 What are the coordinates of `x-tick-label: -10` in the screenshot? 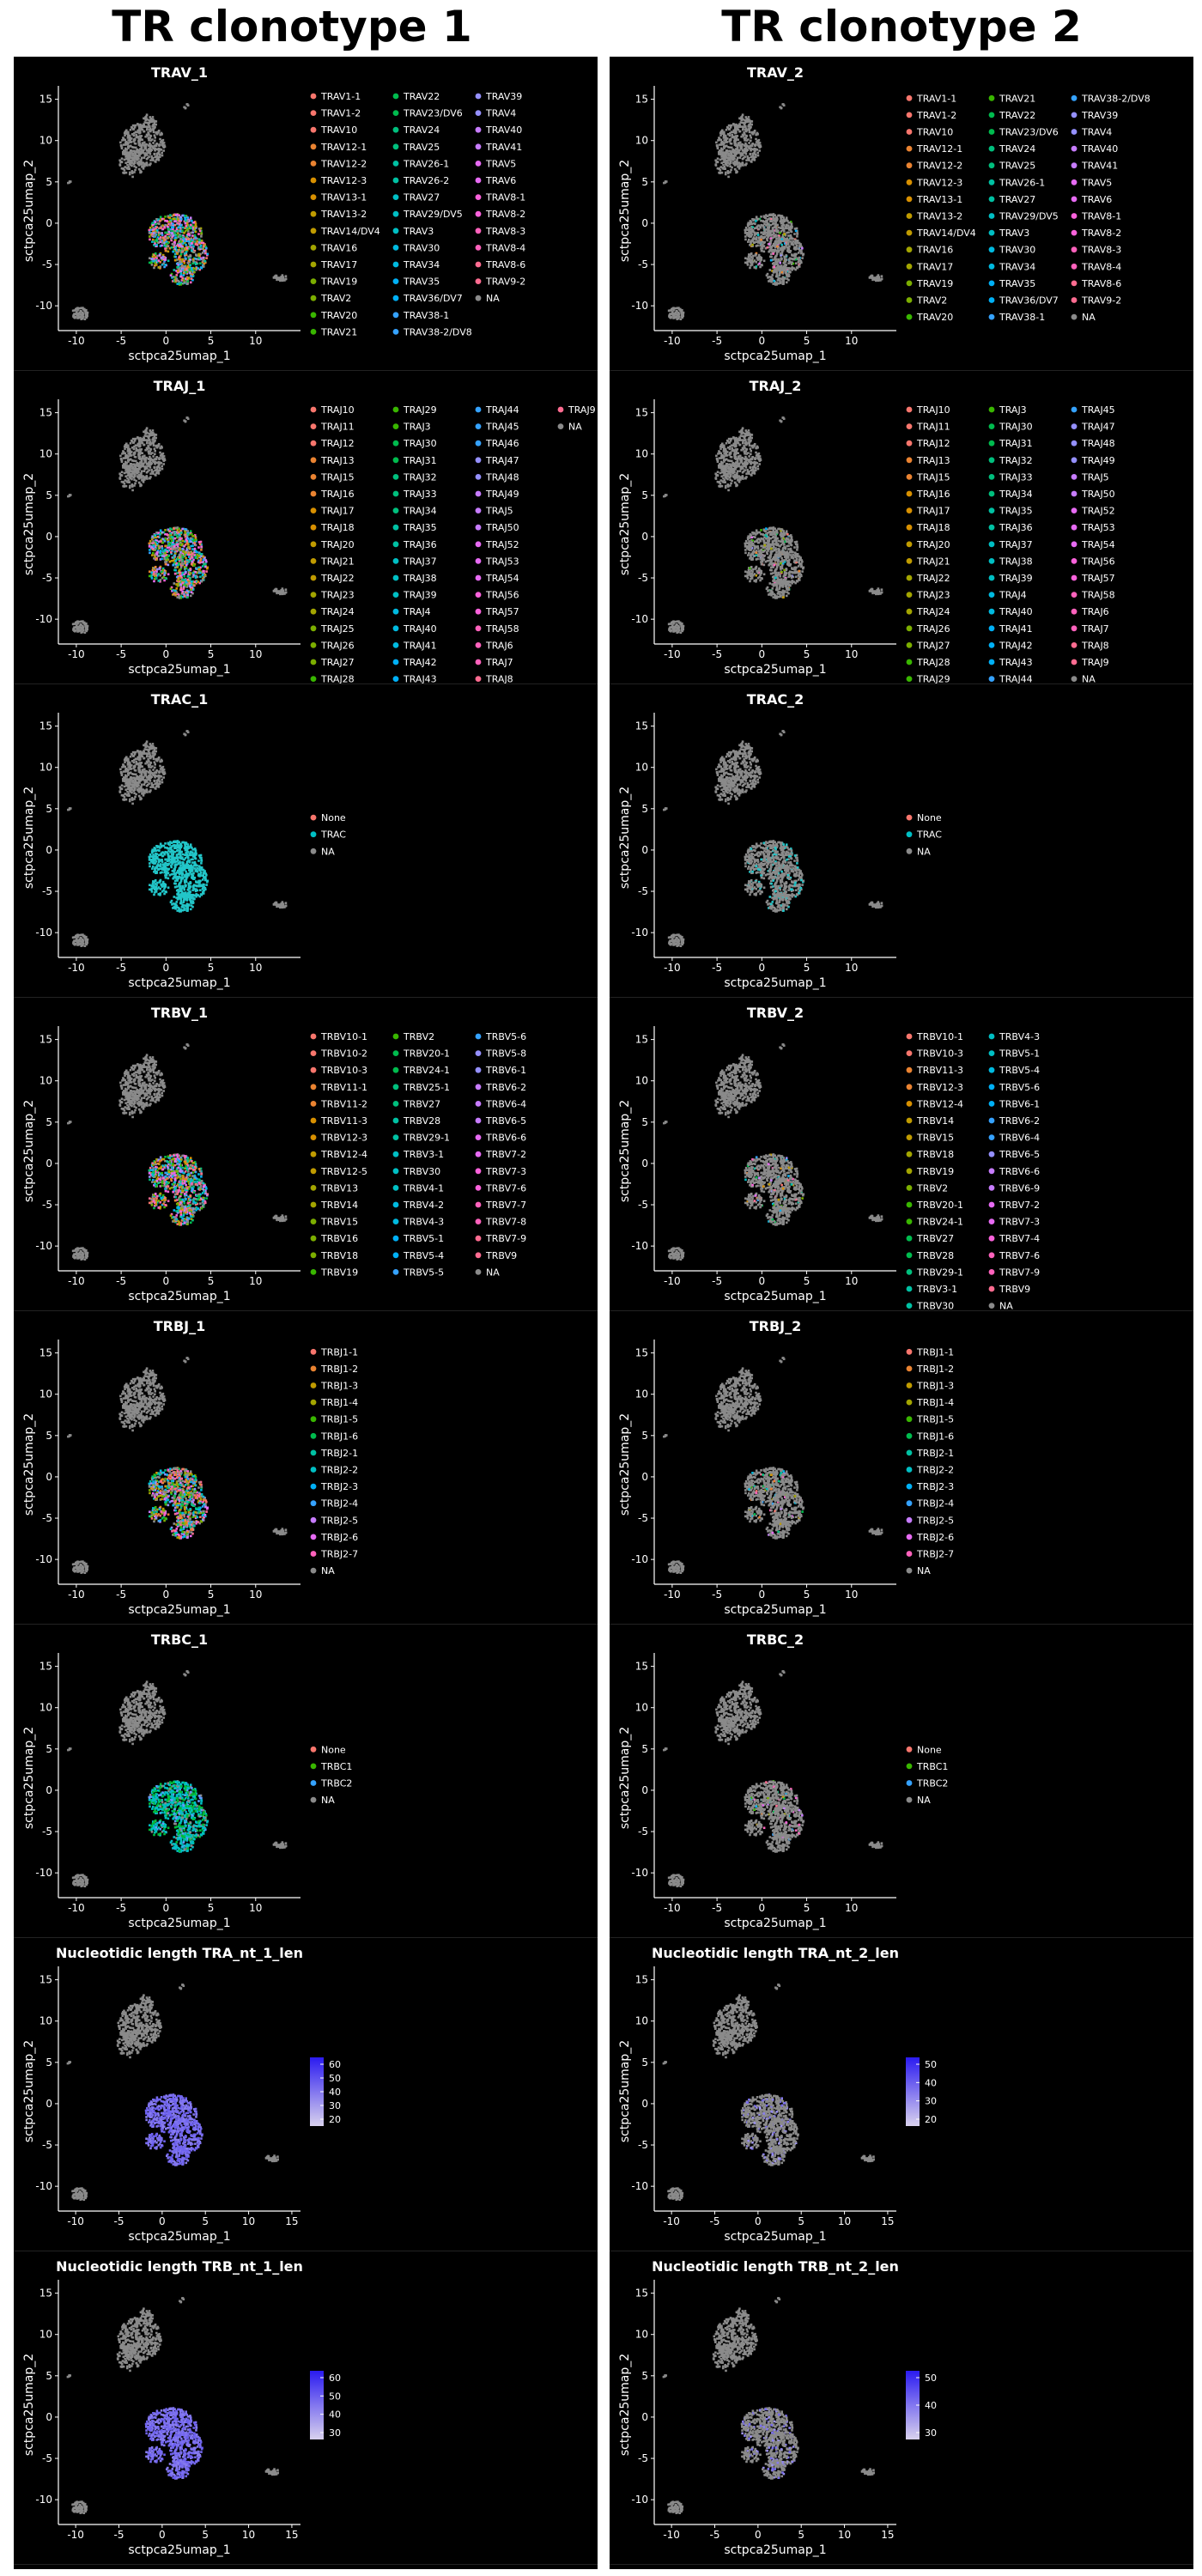 It's located at (76, 341).